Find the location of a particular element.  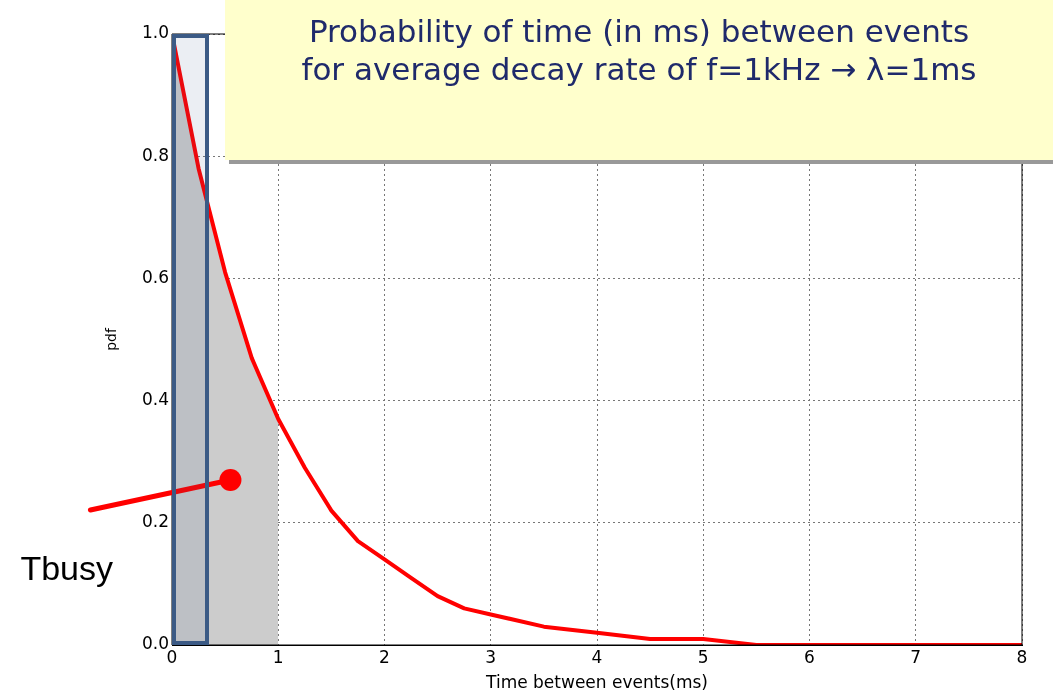

y-tick-label: 0.6 is located at coordinates (155, 276).